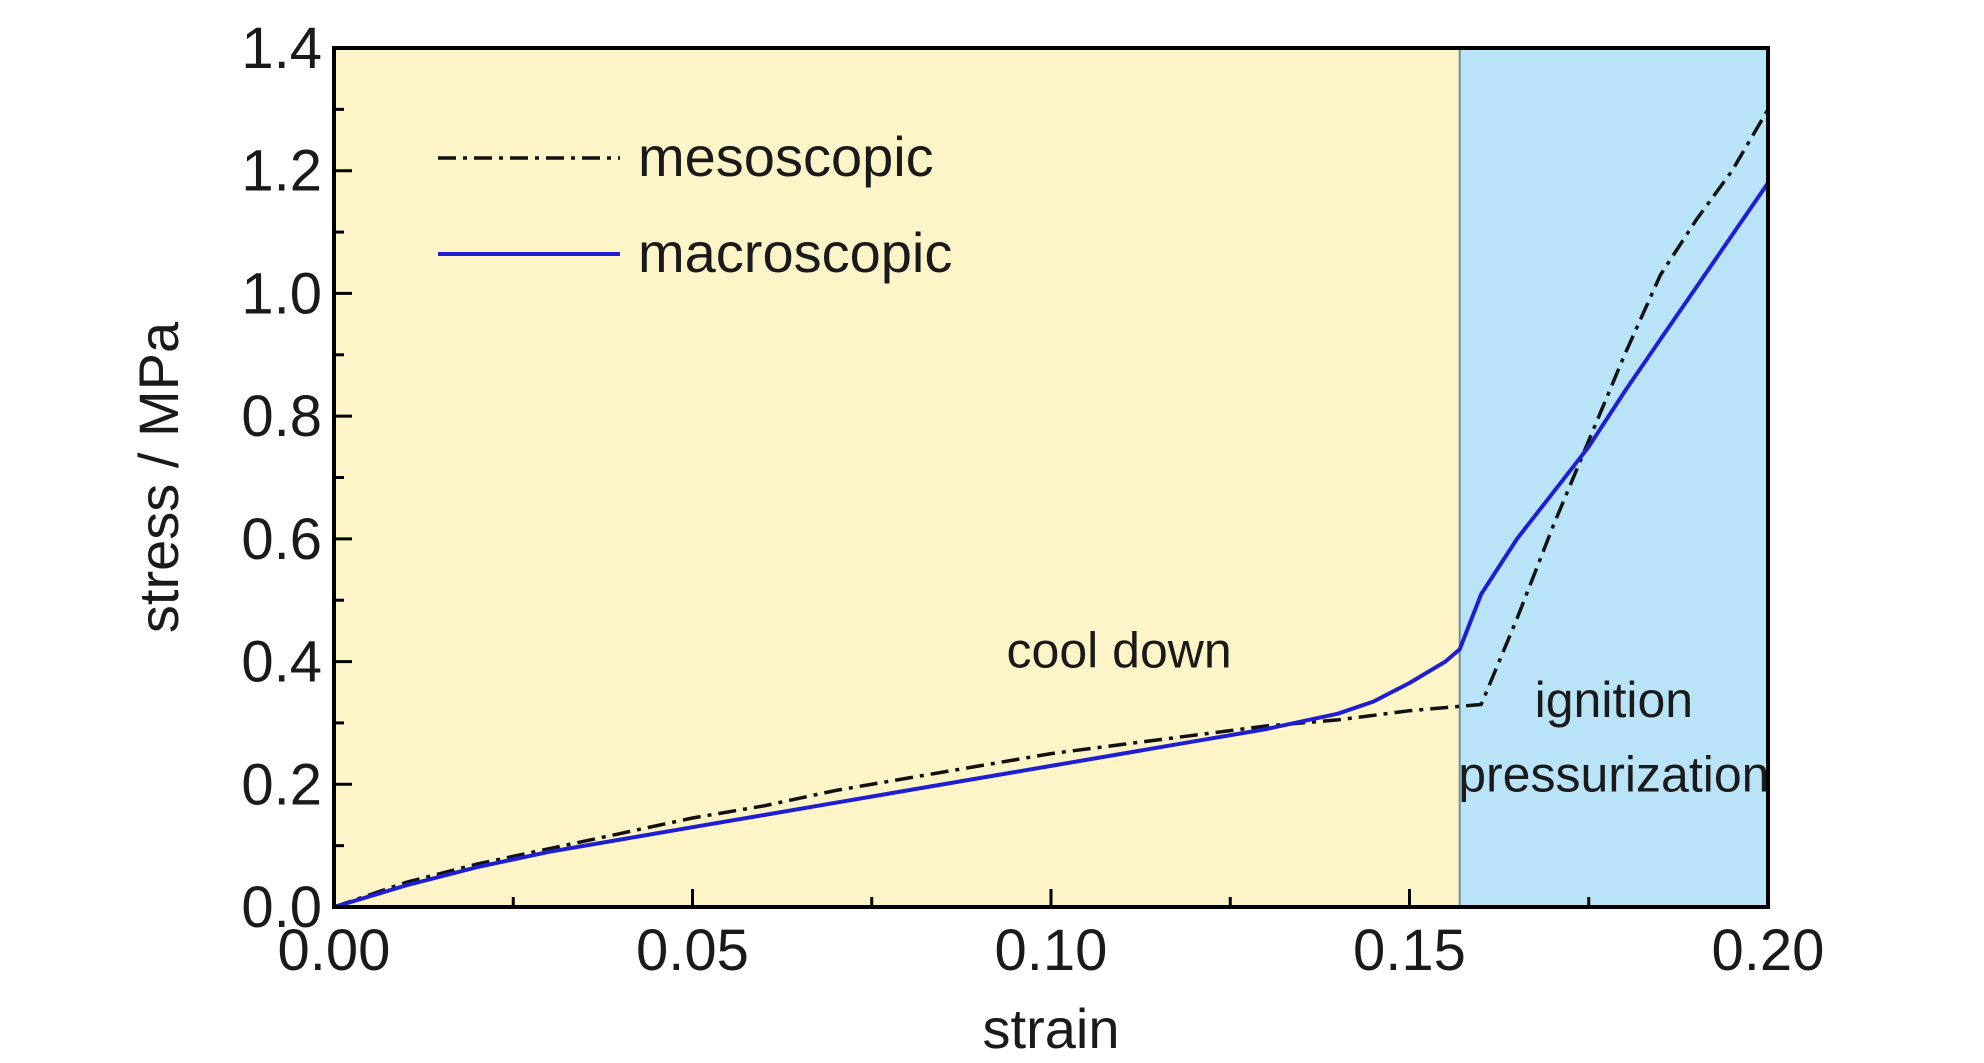 The height and width of the screenshot is (1063, 1984). What do you see at coordinates (692, 950) in the screenshot?
I see `x-tick-label: 0.05` at bounding box center [692, 950].